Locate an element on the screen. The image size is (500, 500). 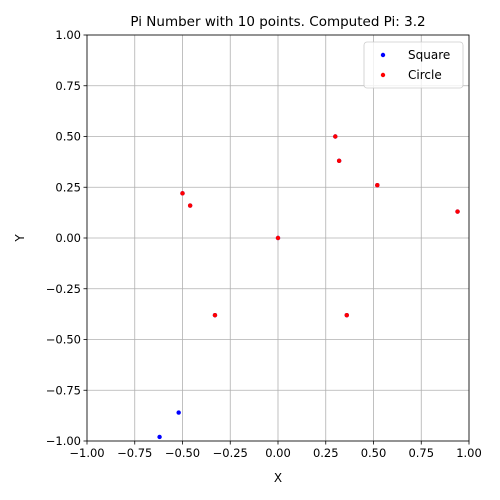
x-tick-label: −0.50 is located at coordinates (182, 453).